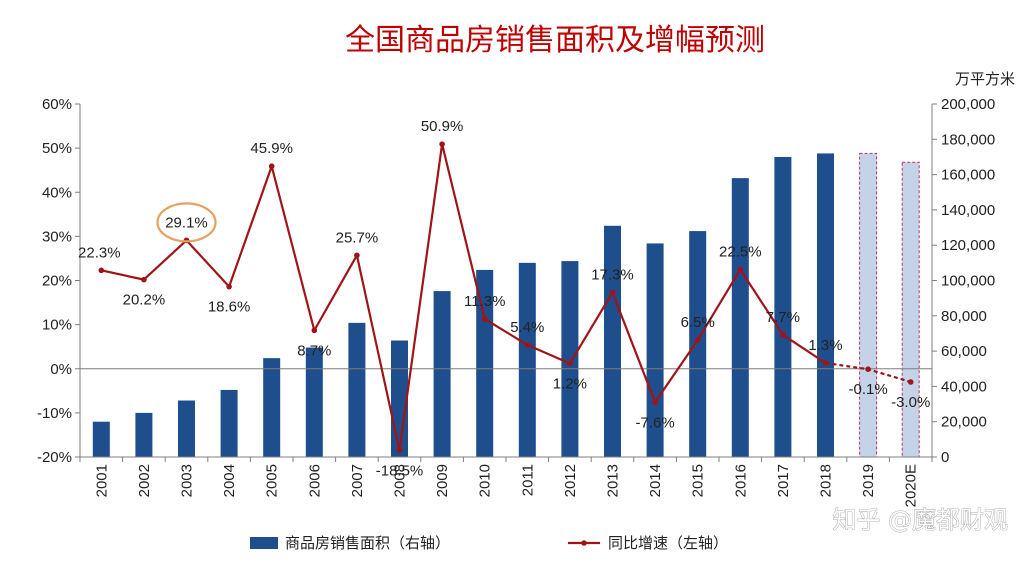 Image resolution: width=1036 pixels, height=564 pixels. Describe the element at coordinates (484, 319) in the screenshot. I see `line-point-2010` at that location.